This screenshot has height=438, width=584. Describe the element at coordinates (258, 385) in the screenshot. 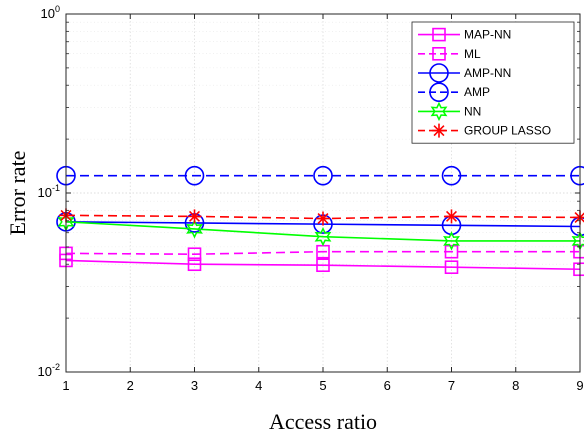

I see `x-tick-label: 4` at that location.